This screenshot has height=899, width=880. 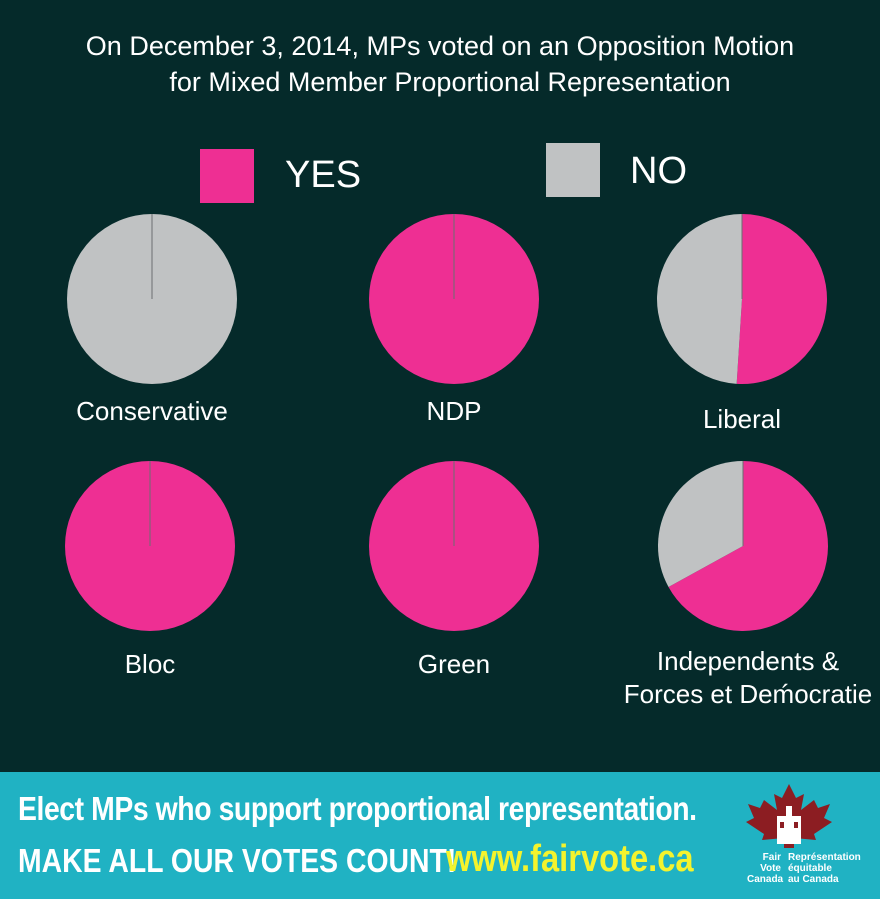 What do you see at coordinates (765, 868) in the screenshot?
I see `logo-text-english: Fair Vote Canada` at bounding box center [765, 868].